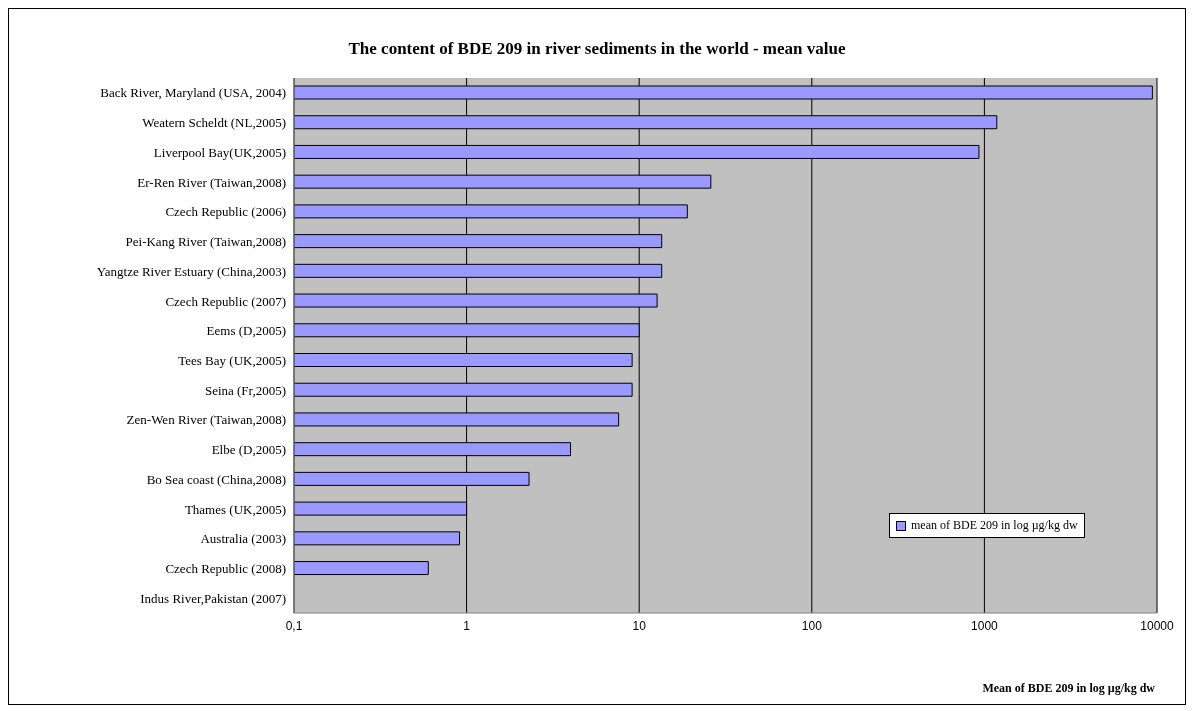 This screenshot has height=711, width=1192. What do you see at coordinates (985, 625) in the screenshot?
I see `x-tick-label: 1000` at bounding box center [985, 625].